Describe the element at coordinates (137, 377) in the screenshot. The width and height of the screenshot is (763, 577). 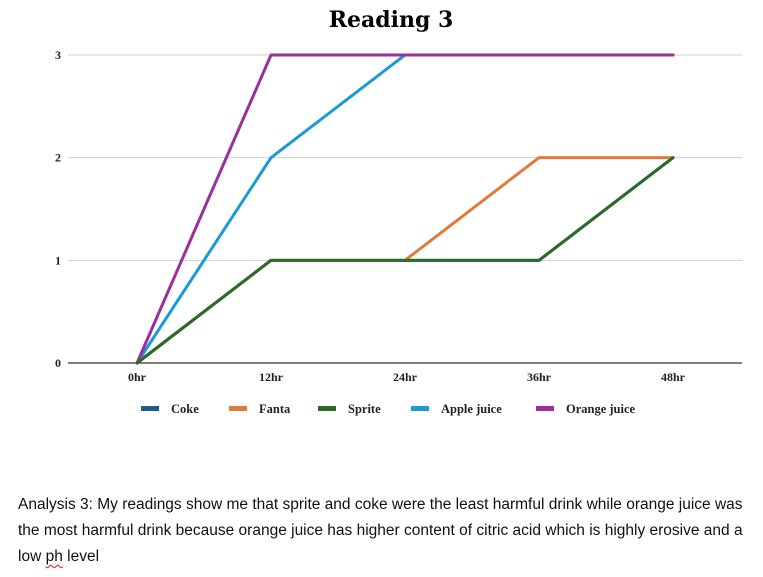
I see `x-tick-label: 0hr` at that location.